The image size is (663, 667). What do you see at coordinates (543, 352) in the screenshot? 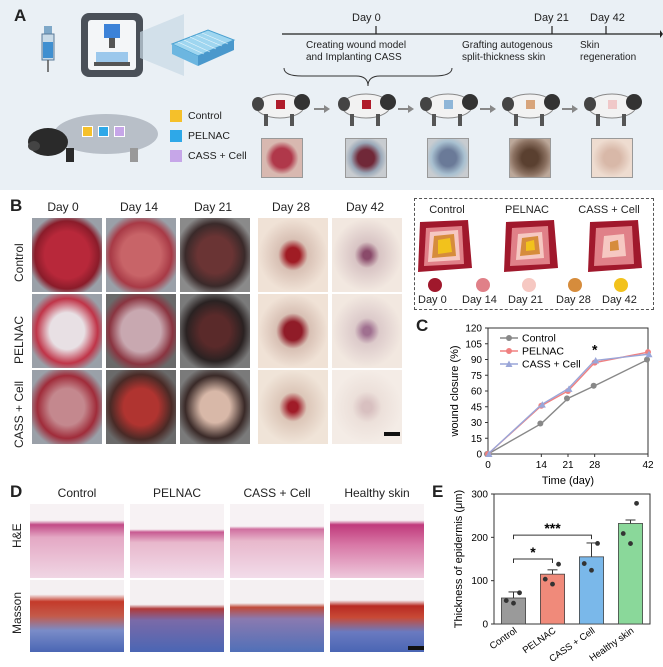
I see `chart-c-legend-label: PELNAC` at bounding box center [543, 352].